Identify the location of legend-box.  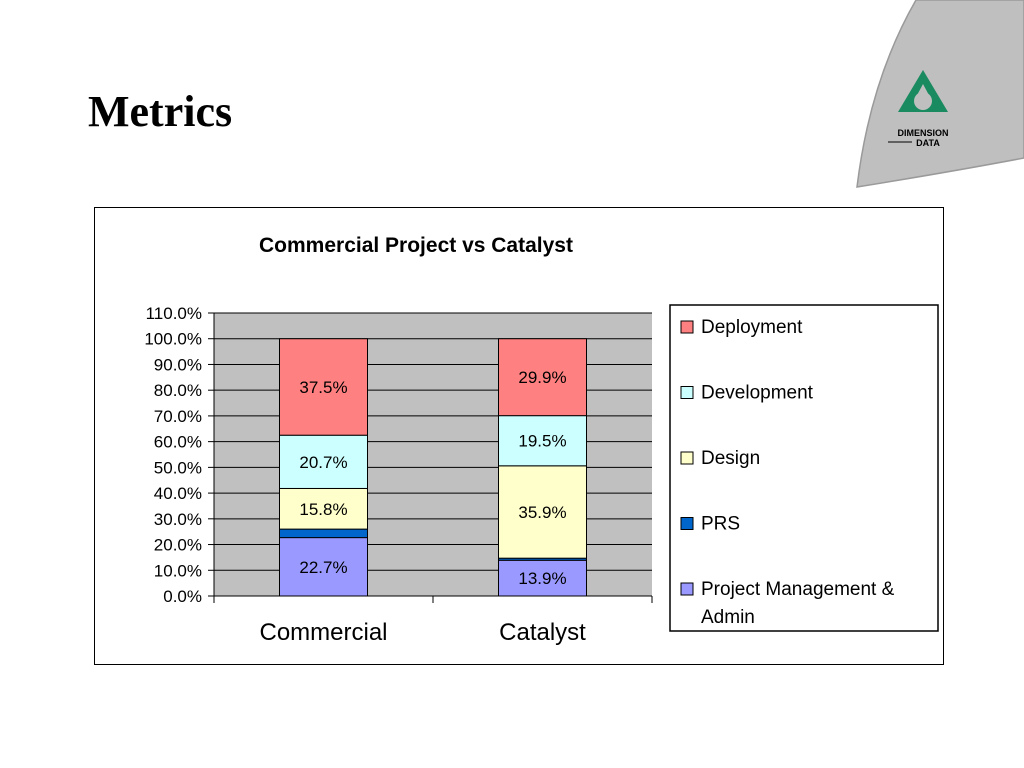
(804, 468).